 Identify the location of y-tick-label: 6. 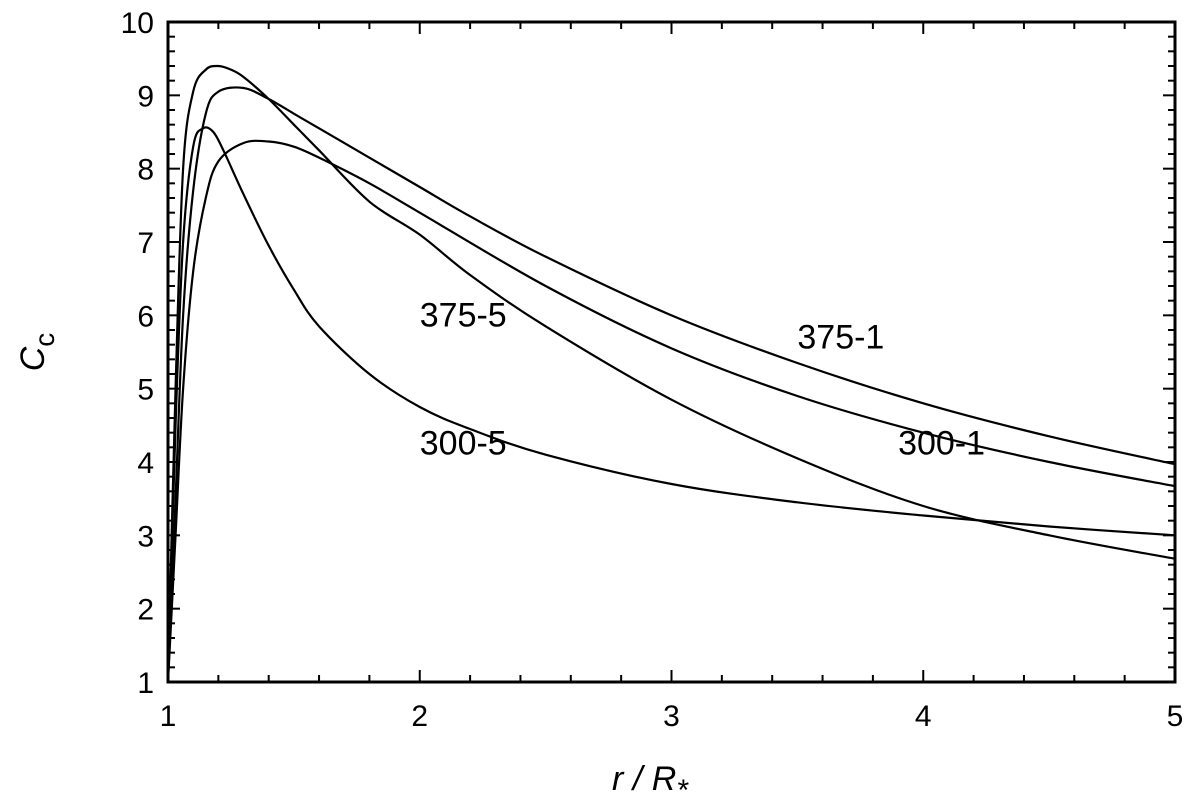
(145, 316).